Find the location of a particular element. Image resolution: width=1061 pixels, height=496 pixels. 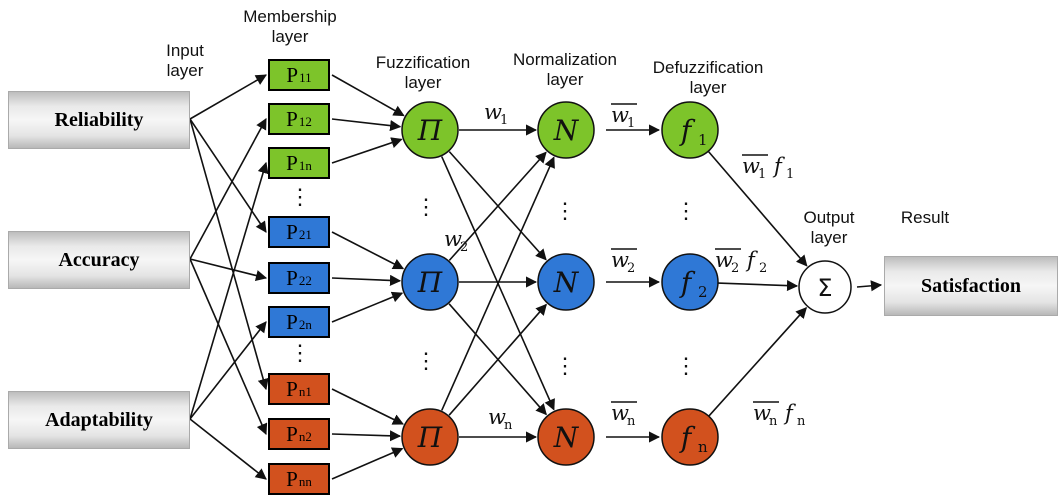

edge-accuracy-to-p22 is located at coordinates (228, 269).